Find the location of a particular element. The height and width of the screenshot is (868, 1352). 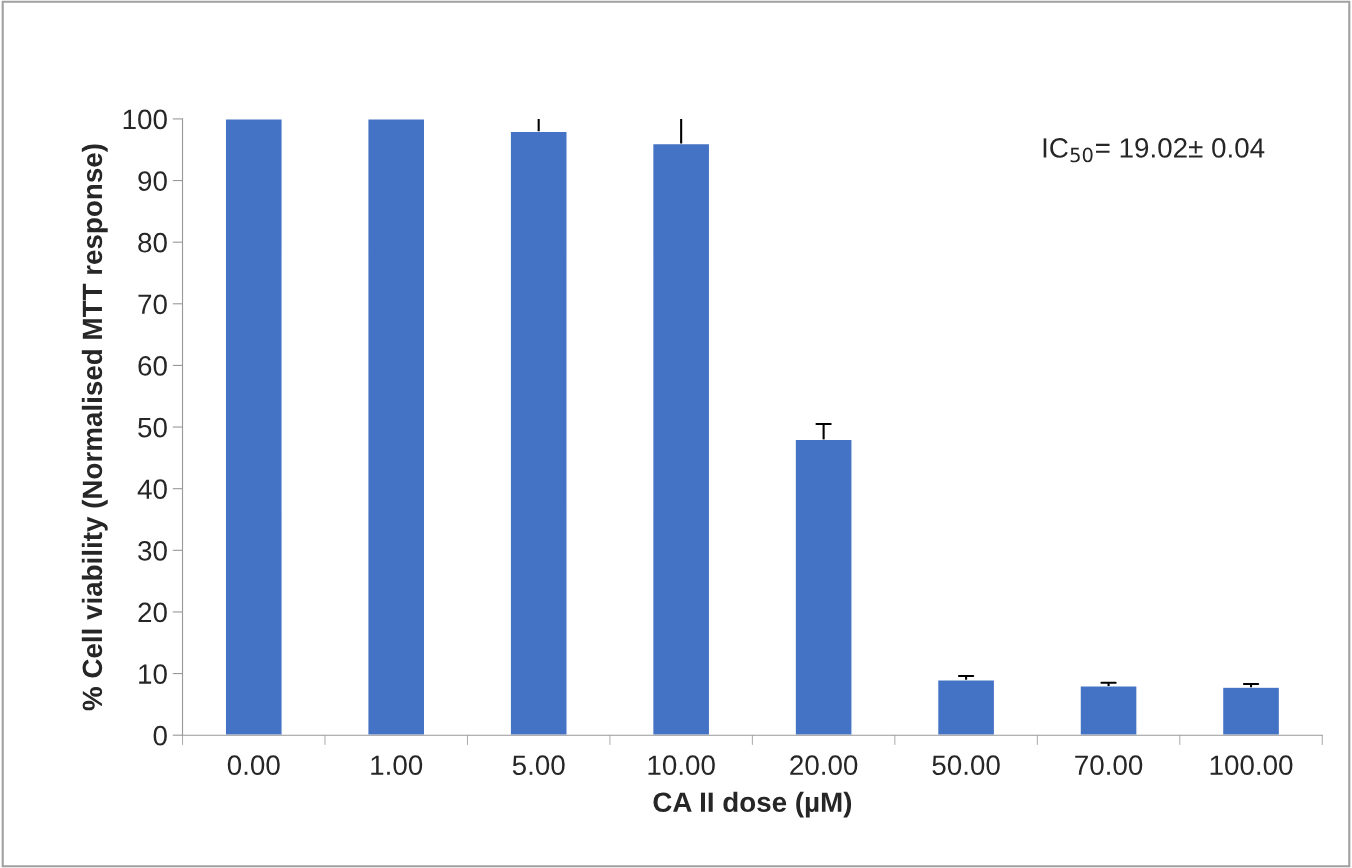

x-tick-label: 1.00 is located at coordinates (397, 765).